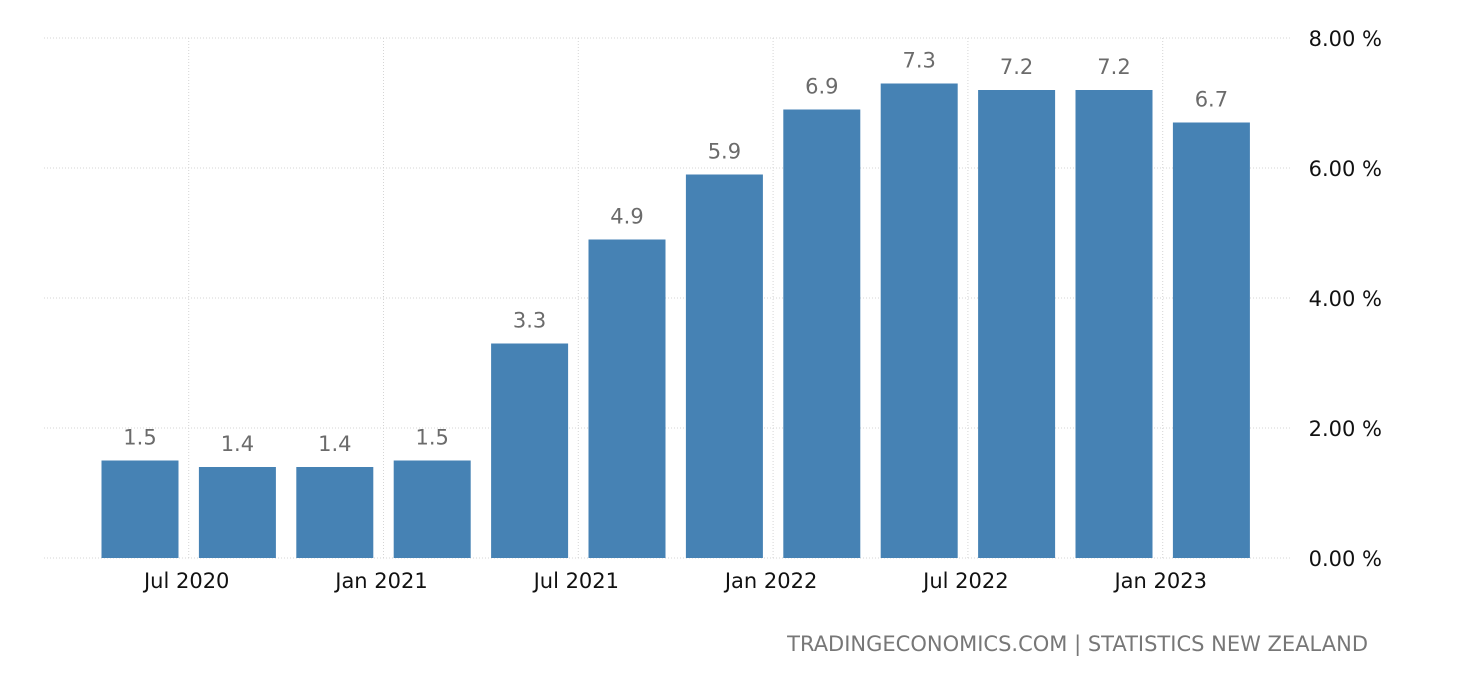  Describe the element at coordinates (185, 581) in the screenshot. I see `x-tick-label: Jul 2020` at that location.